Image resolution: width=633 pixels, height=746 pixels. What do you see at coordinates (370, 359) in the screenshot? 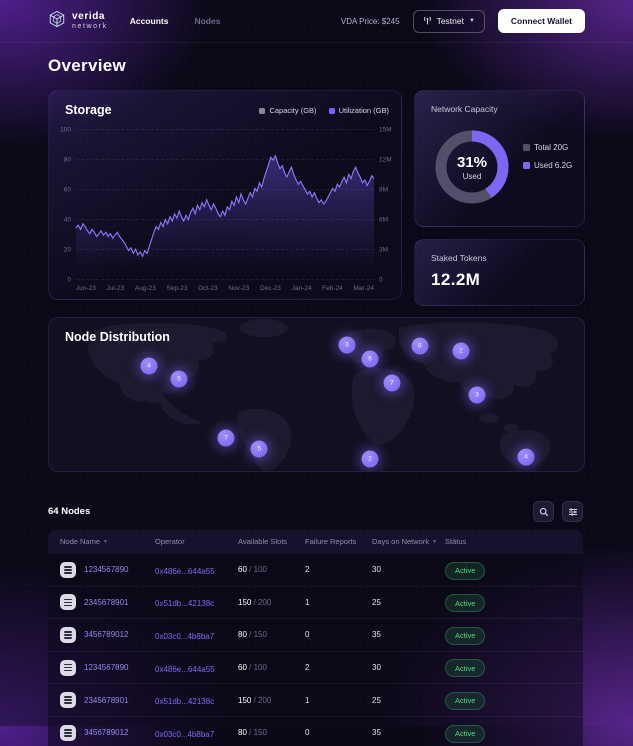
I see `node-marker: 6` at bounding box center [370, 359].